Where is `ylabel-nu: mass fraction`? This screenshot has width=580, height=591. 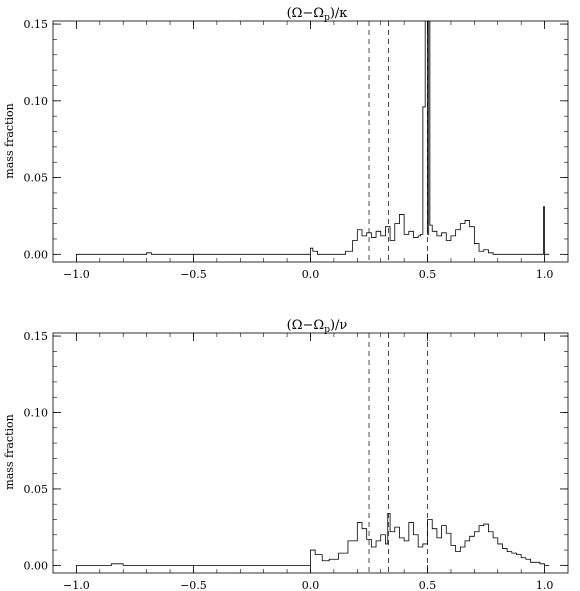
ylabel-nu: mass fraction is located at coordinates (9, 451).